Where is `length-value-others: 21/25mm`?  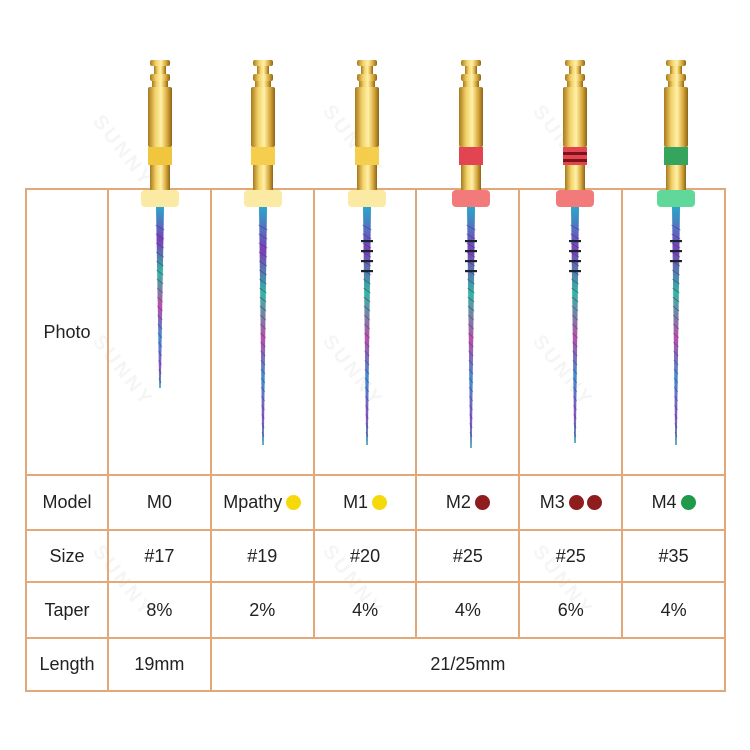 length-value-others: 21/25mm is located at coordinates (468, 664).